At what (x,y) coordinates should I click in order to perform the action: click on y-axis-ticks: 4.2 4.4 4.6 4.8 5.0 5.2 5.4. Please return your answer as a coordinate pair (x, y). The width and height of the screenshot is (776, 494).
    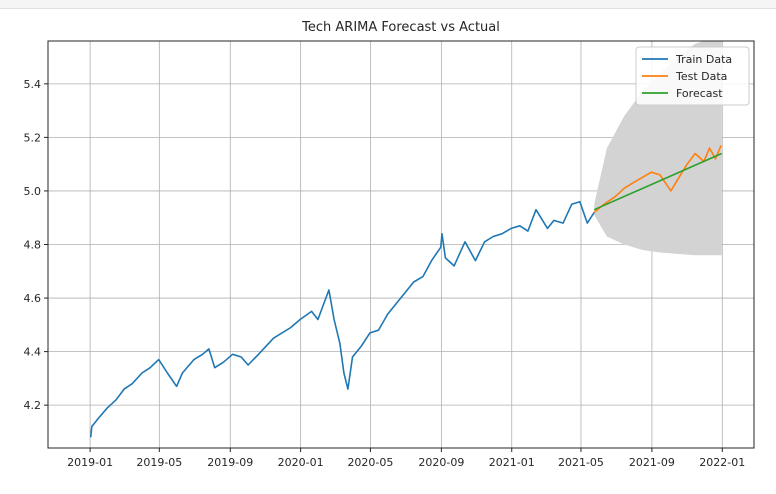
    Looking at the image, I should click on (36, 245).